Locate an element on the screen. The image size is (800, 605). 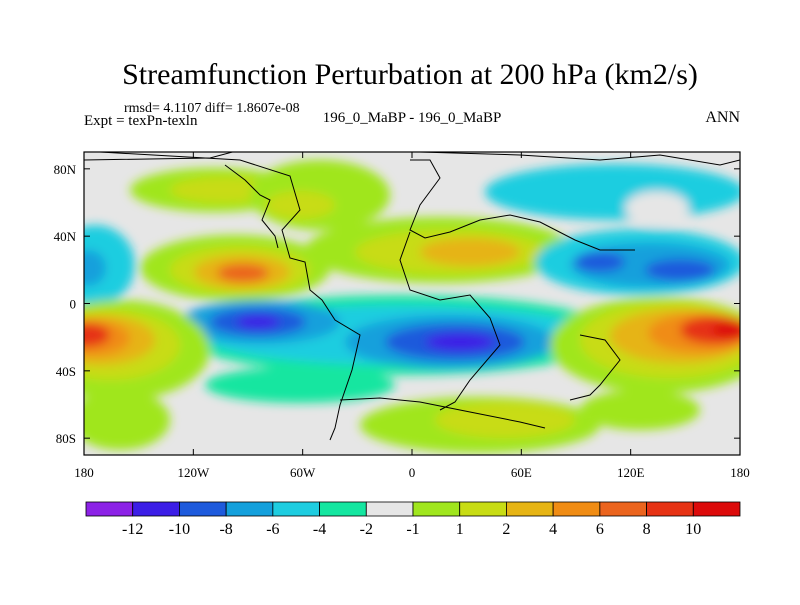
x-tick-label: 60E is located at coordinates (521, 472).